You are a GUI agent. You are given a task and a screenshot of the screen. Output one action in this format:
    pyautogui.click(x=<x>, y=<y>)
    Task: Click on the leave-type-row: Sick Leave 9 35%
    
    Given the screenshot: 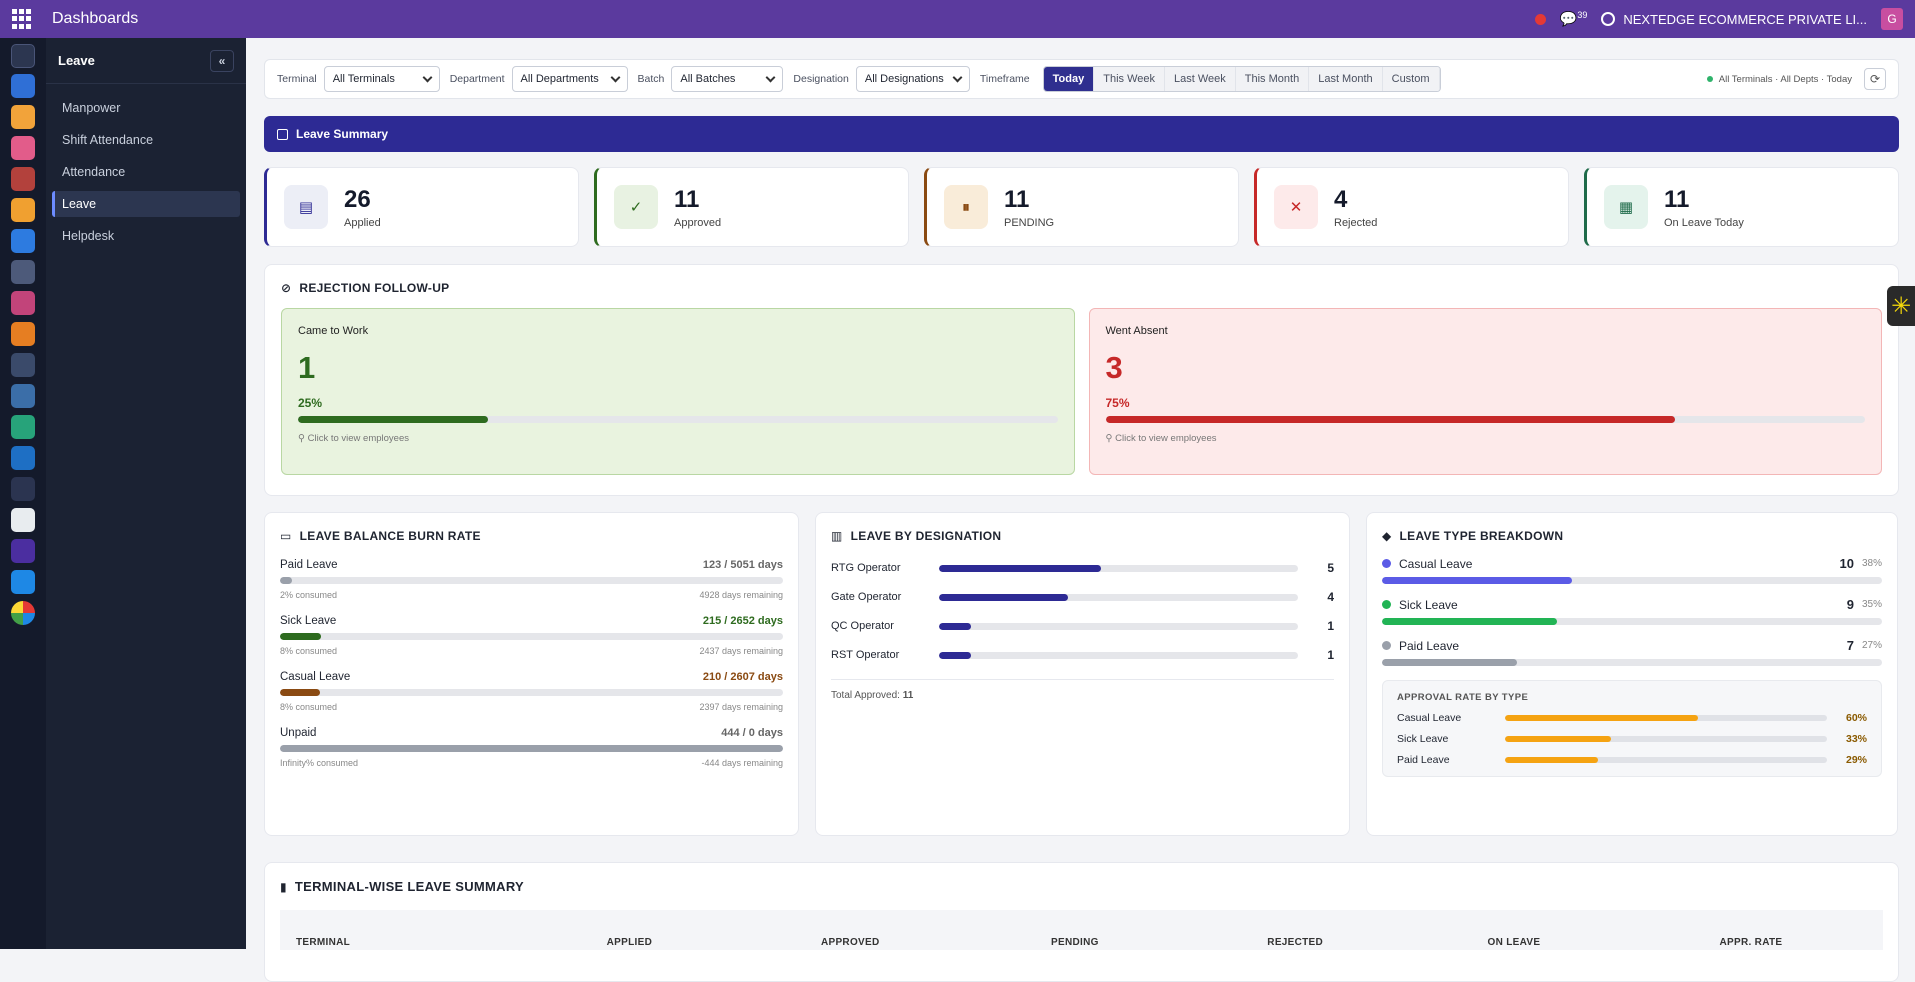 What is the action you would take?
    pyautogui.click(x=1632, y=611)
    